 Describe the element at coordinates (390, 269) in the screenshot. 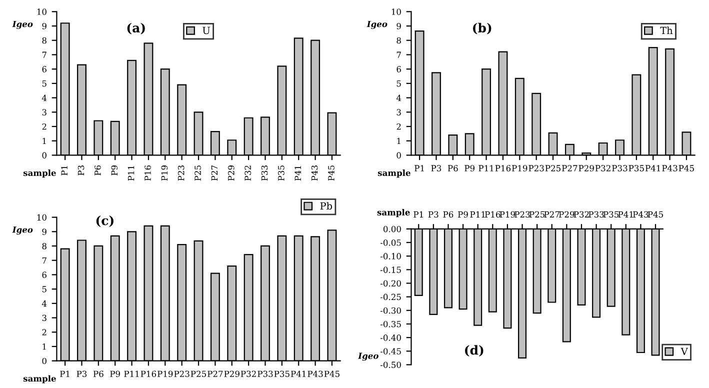

I see `y-tick-label: -0.15` at that location.